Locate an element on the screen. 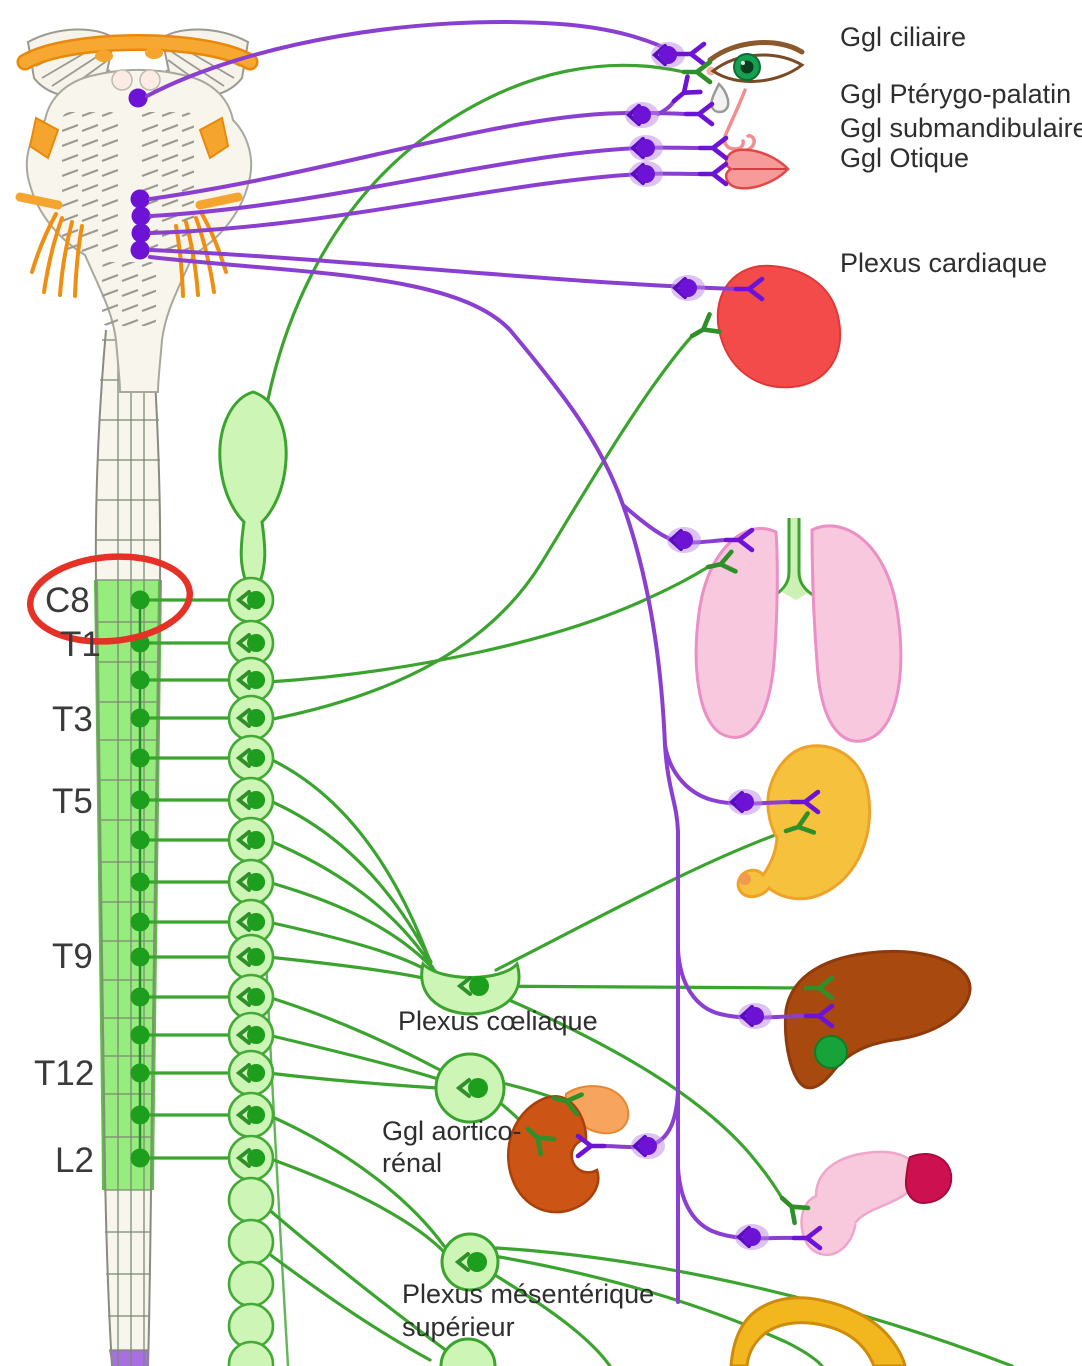  plexus-to-genitals is located at coordinates (641, 1097).